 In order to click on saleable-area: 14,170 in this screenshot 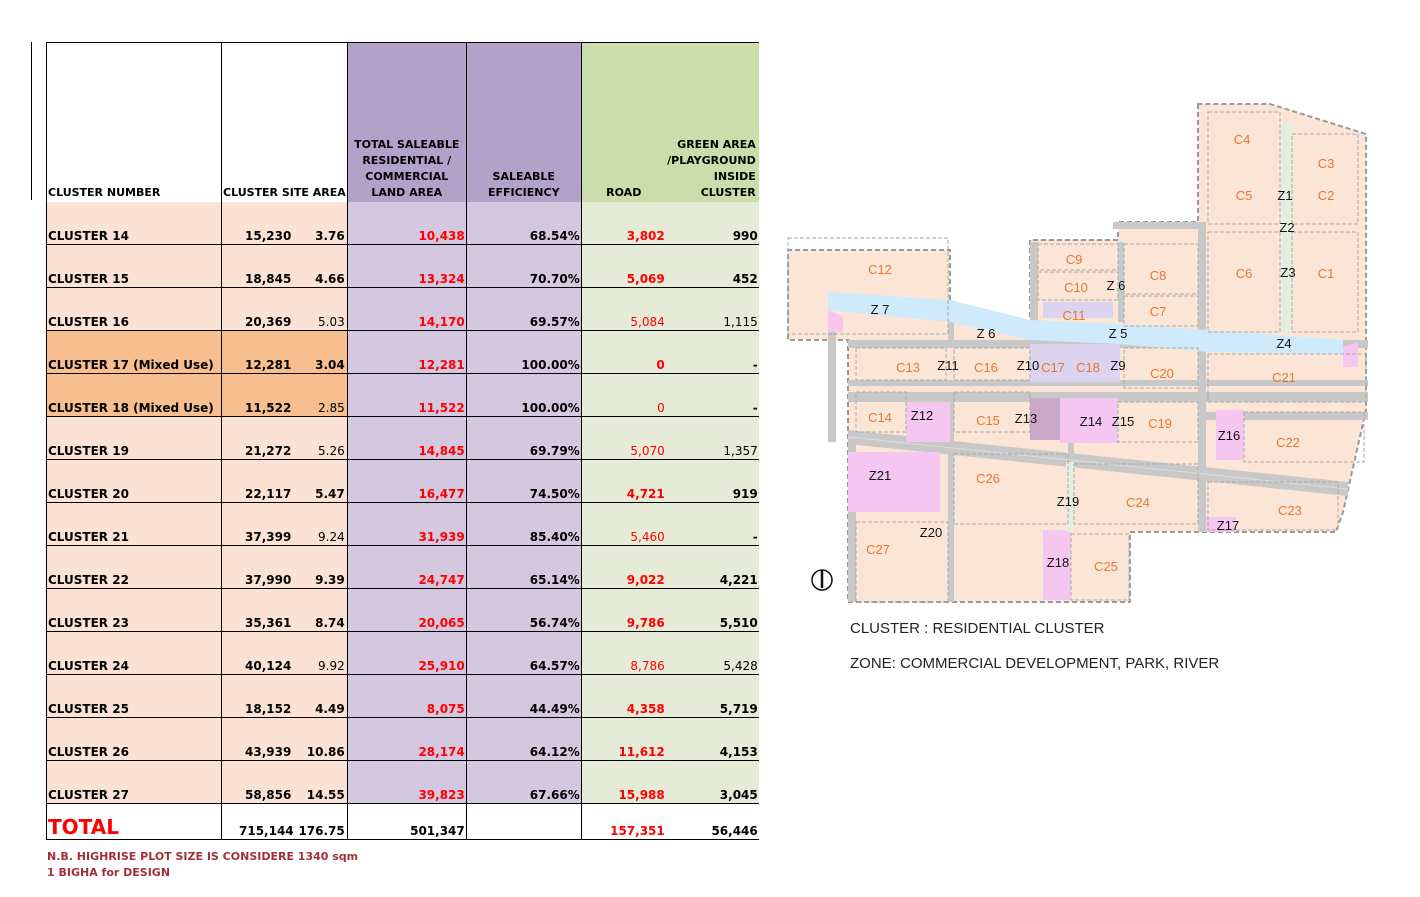, I will do `click(406, 309)`.